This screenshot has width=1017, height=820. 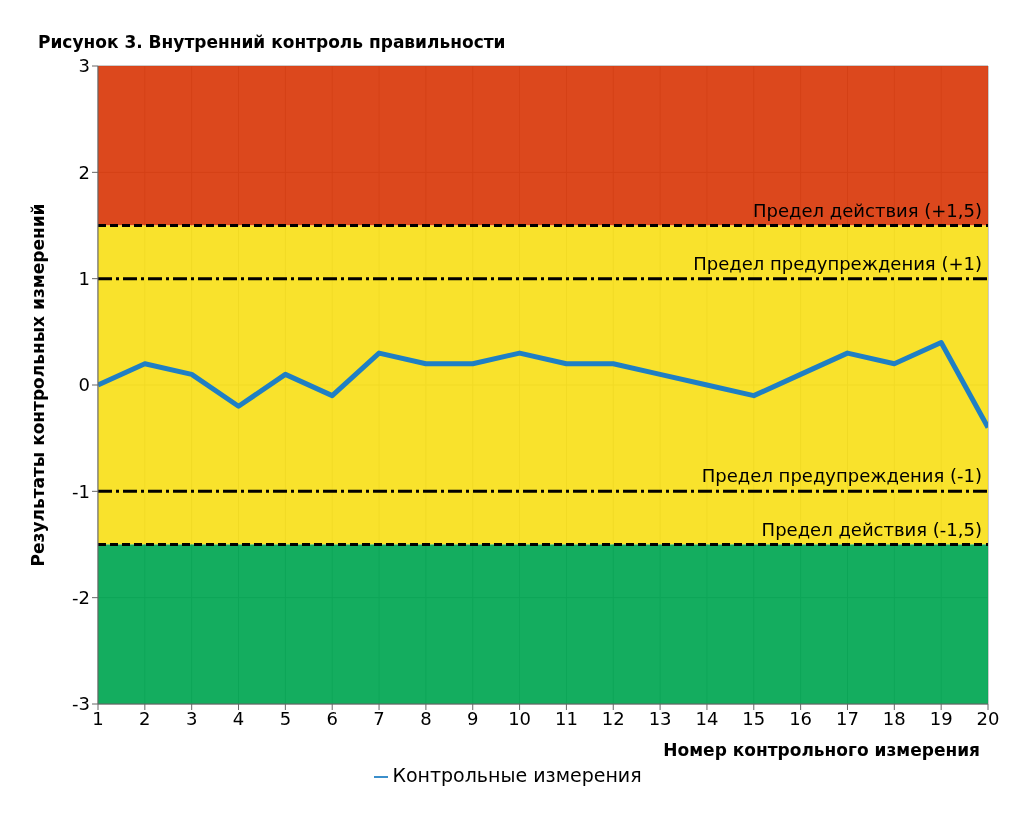 What do you see at coordinates (988, 718) in the screenshot?
I see `x-tick-label: 20` at bounding box center [988, 718].